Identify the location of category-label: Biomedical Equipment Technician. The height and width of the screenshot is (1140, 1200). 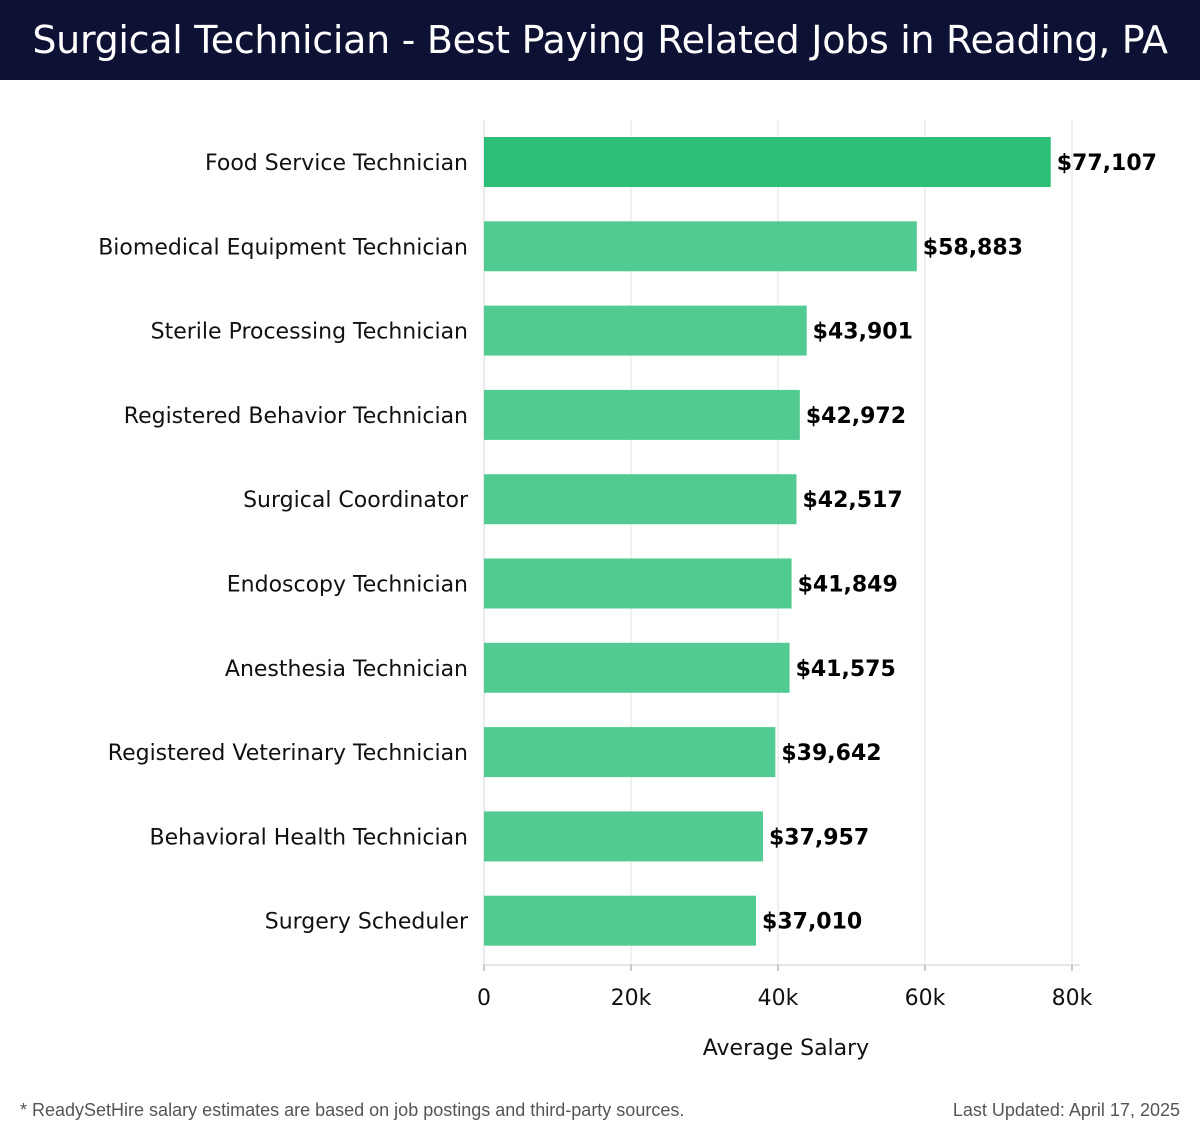
(283, 247).